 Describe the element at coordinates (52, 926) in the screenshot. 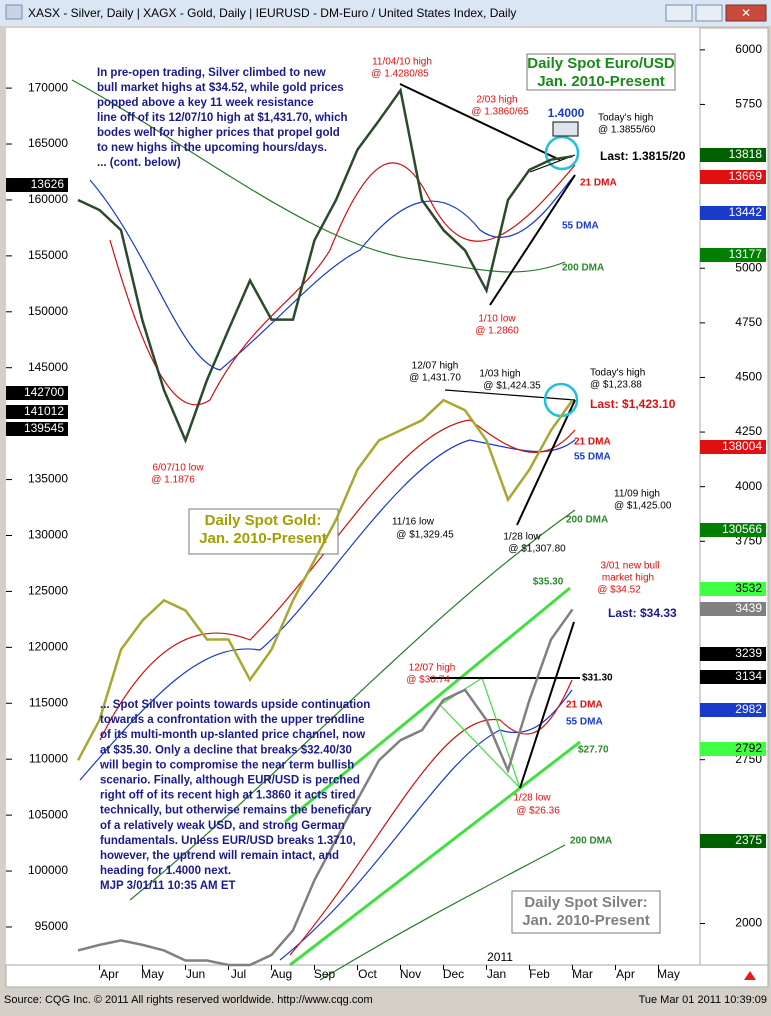

I see `y-tick-label: 95000` at that location.